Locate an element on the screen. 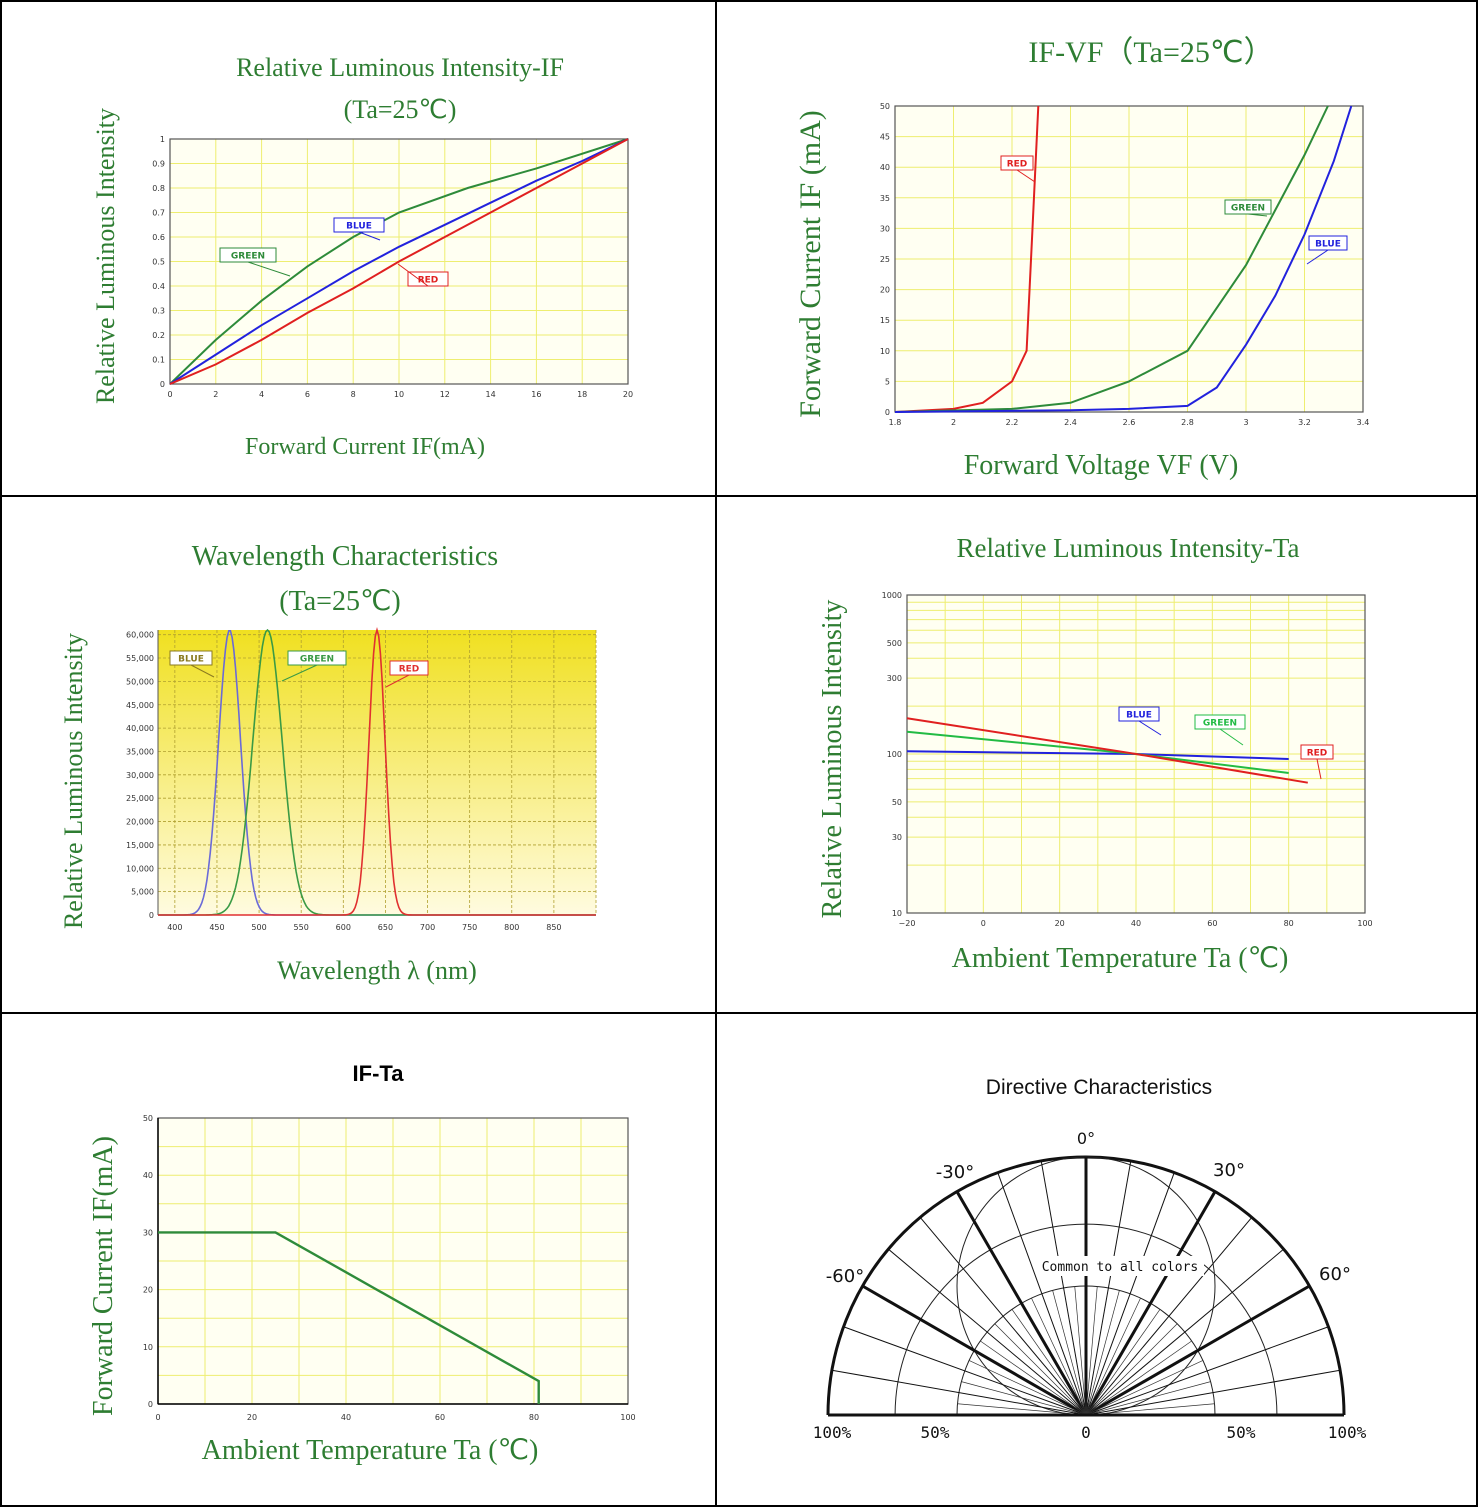 This screenshot has height=1507, width=1478. x-tick-label: 80 is located at coordinates (1289, 923).